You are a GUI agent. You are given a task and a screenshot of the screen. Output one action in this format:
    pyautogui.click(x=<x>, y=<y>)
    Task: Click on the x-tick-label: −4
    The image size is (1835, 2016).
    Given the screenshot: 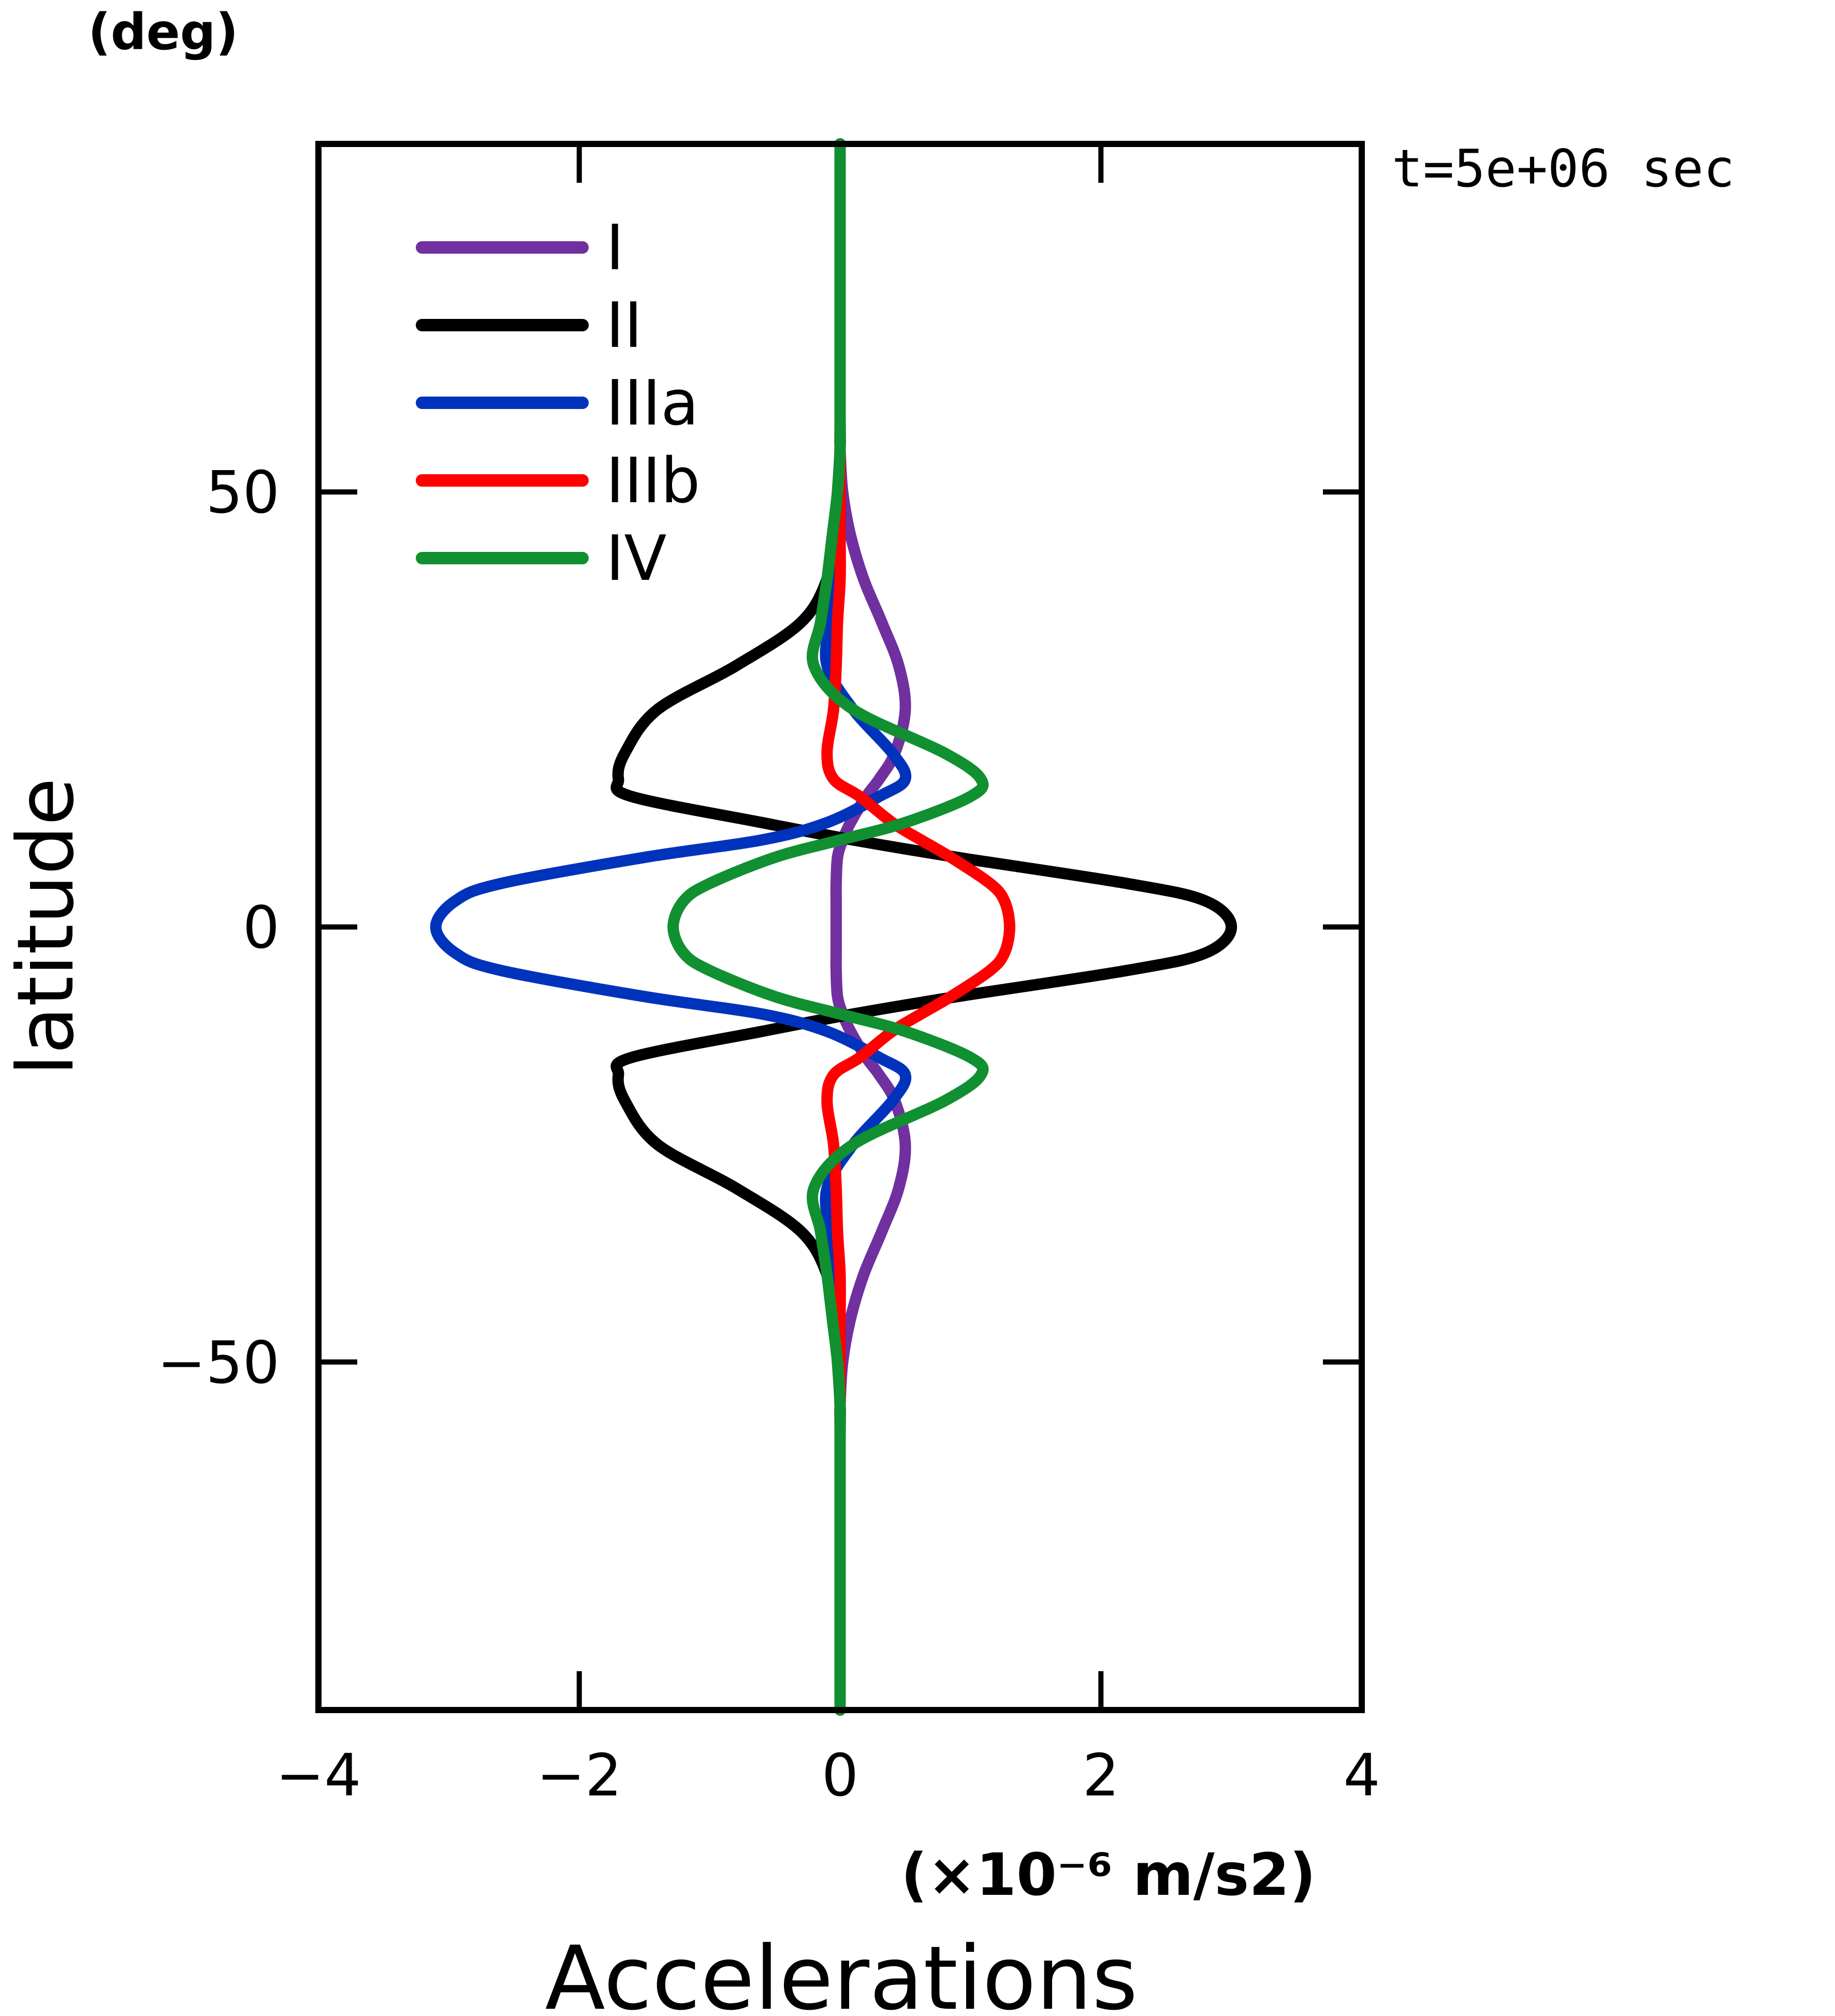 What is the action you would take?
    pyautogui.click(x=318, y=1775)
    